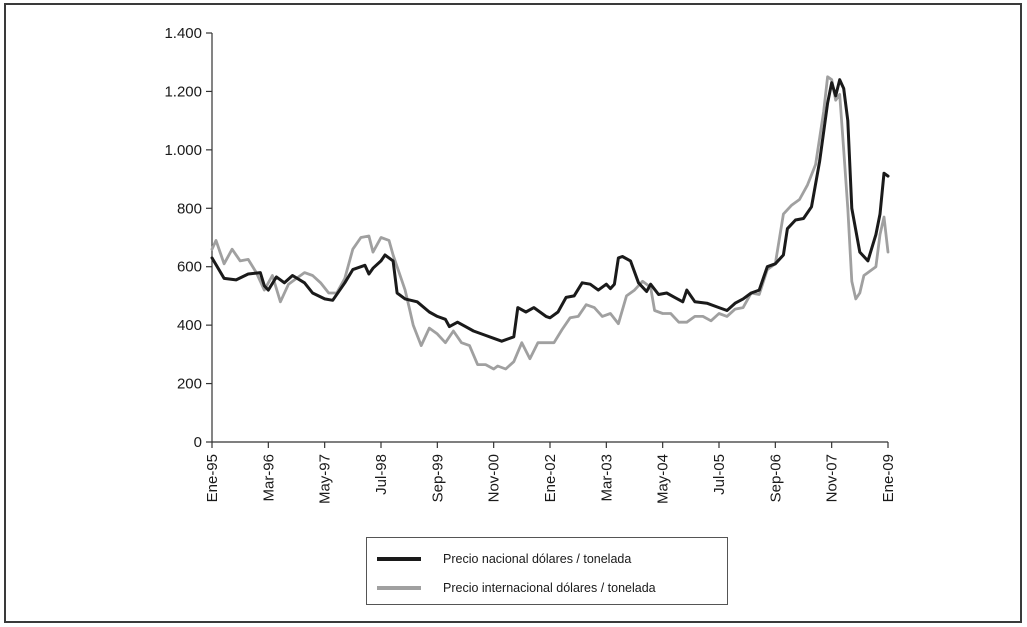 The image size is (1027, 627). I want to click on x-tick-label: Mar-03, so click(606, 478).